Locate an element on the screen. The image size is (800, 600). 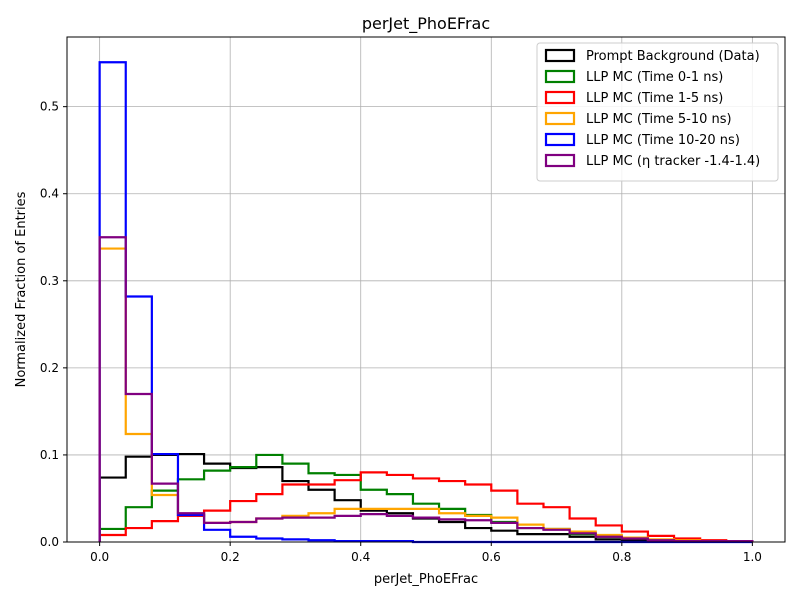
x-tick-label: 0.6 is located at coordinates (491, 557).